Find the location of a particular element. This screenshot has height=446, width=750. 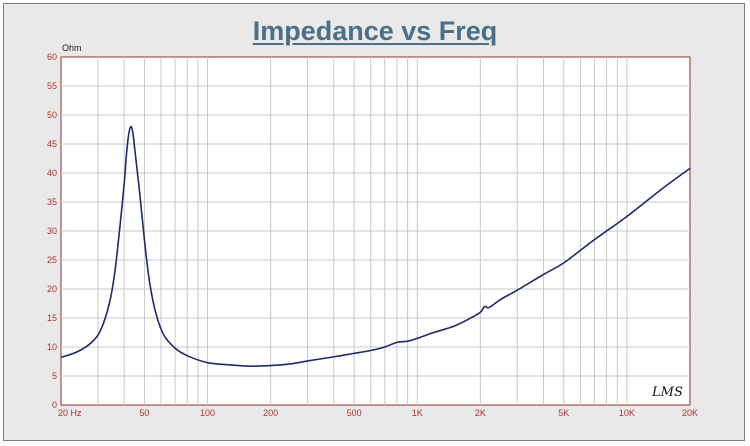

y-tick-label: 25 is located at coordinates (52, 260).